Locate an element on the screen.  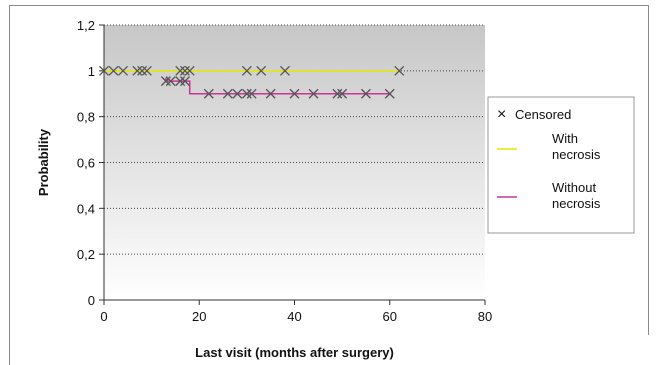
legend-censored-label: Censored is located at coordinates (543, 114).